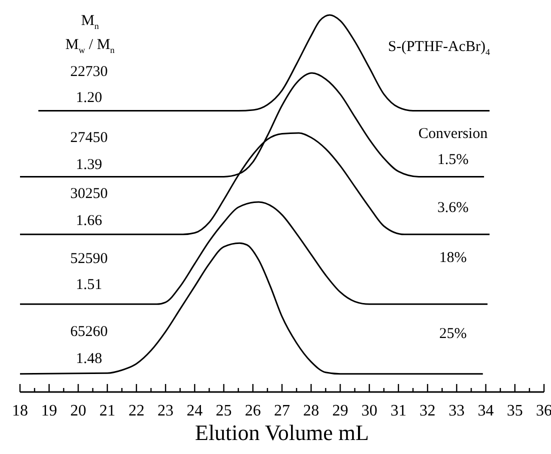  I want to click on x-tick-label: 26, so click(252, 411).